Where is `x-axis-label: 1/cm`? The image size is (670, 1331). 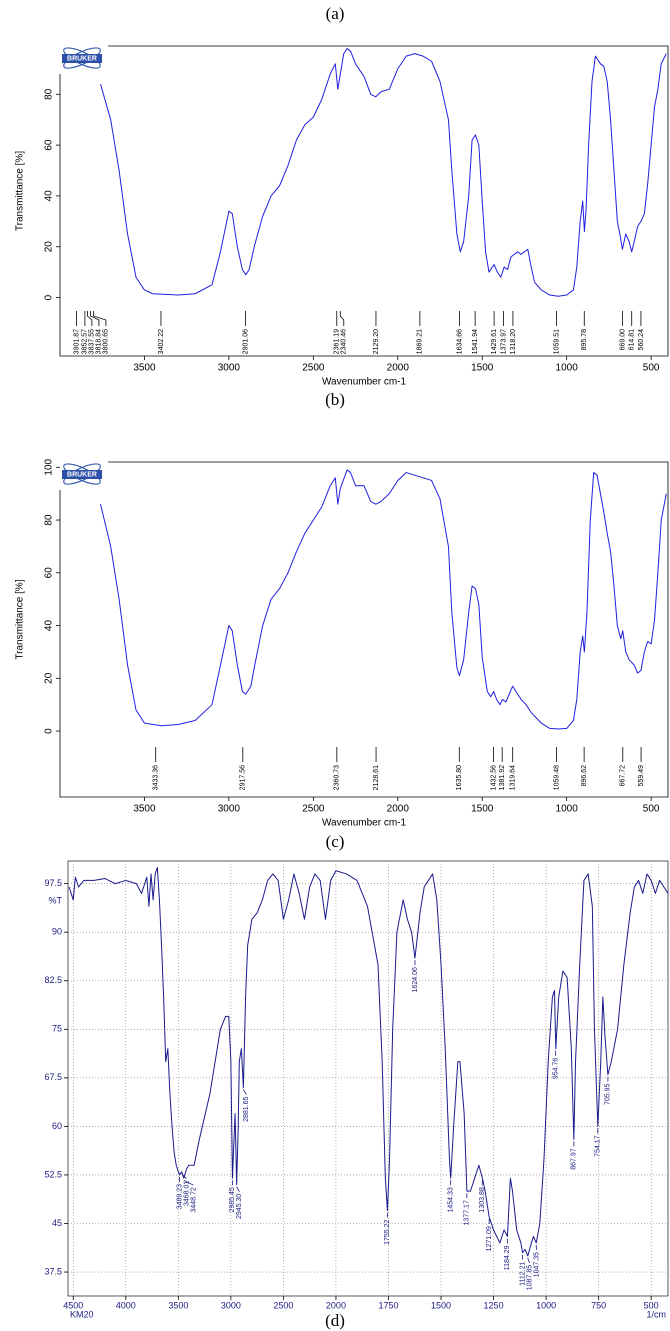
x-axis-label: 1/cm is located at coordinates (656, 1314).